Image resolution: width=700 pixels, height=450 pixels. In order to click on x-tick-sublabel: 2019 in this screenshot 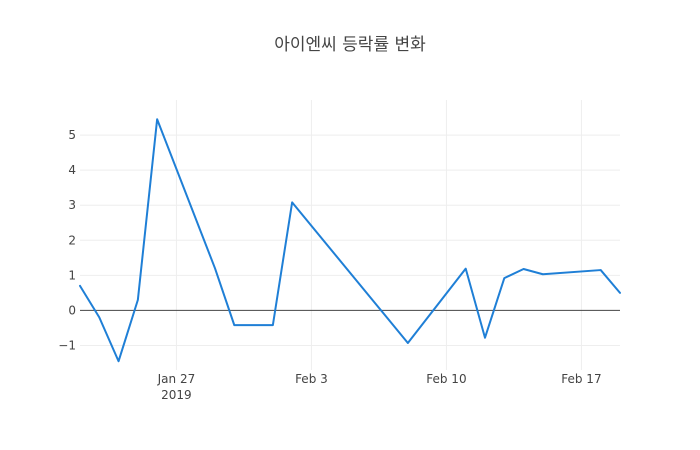, I will do `click(176, 395)`.